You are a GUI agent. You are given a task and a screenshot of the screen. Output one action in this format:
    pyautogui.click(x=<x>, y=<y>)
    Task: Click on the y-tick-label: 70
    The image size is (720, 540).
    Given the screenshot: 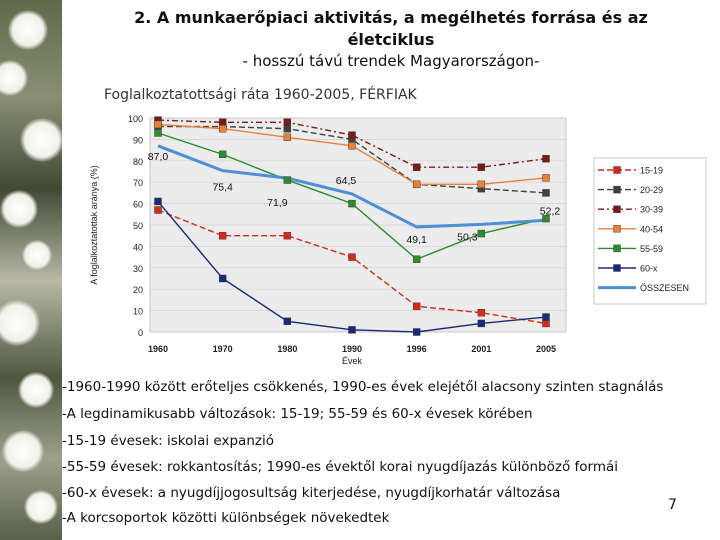 What is the action you would take?
    pyautogui.click(x=138, y=183)
    